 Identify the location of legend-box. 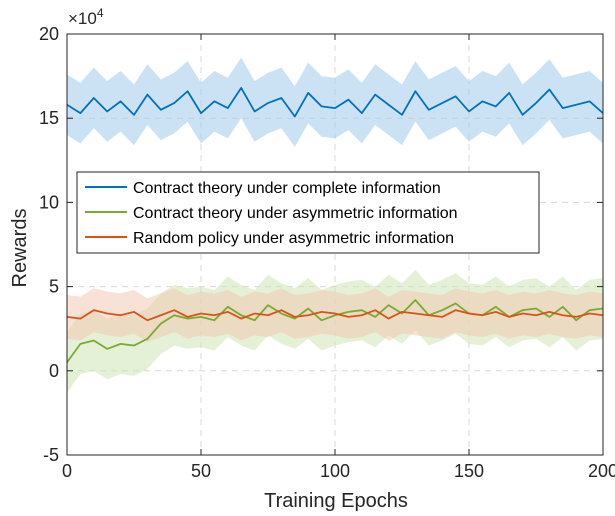
(308, 212).